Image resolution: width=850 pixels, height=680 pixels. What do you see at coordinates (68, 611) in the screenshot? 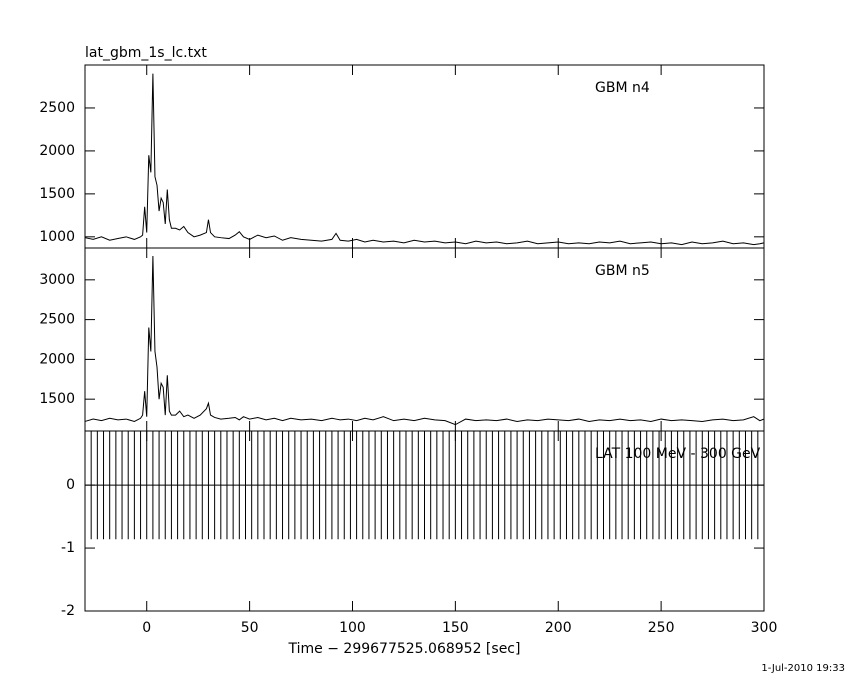
I see `y-tick-label: -2` at bounding box center [68, 611].